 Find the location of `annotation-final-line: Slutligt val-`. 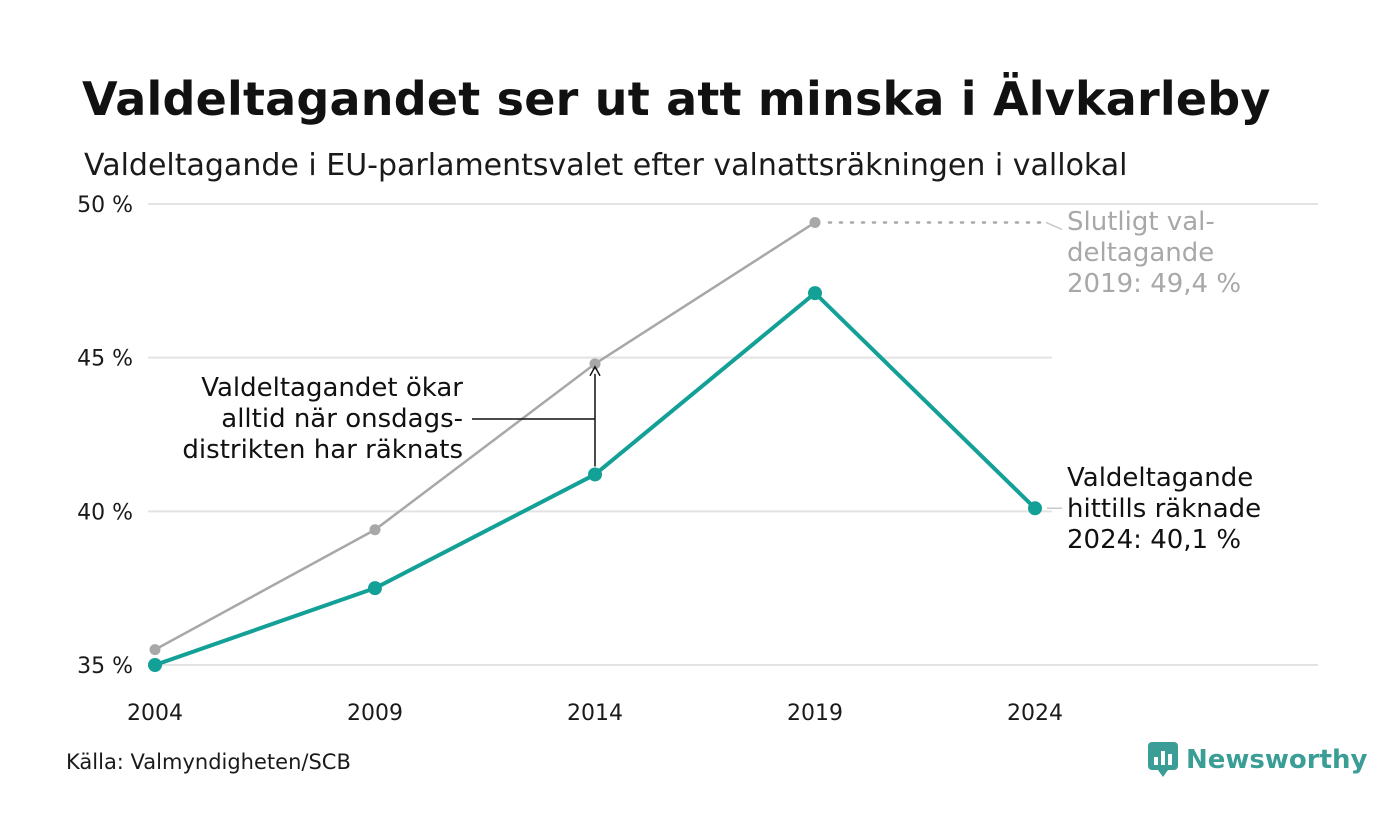

annotation-final-line: Slutligt val- is located at coordinates (1141, 222).